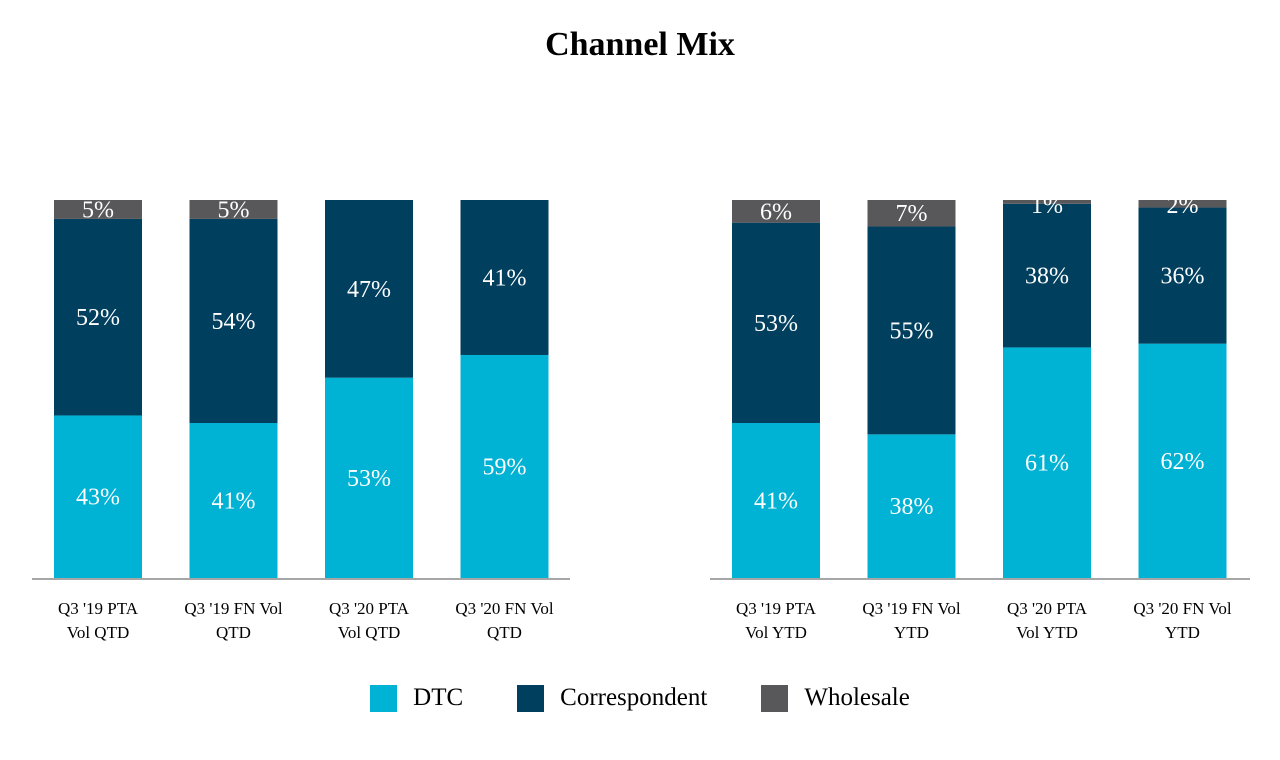 The image size is (1280, 760). I want to click on data-label-wholesale: 6%, so click(776, 212).